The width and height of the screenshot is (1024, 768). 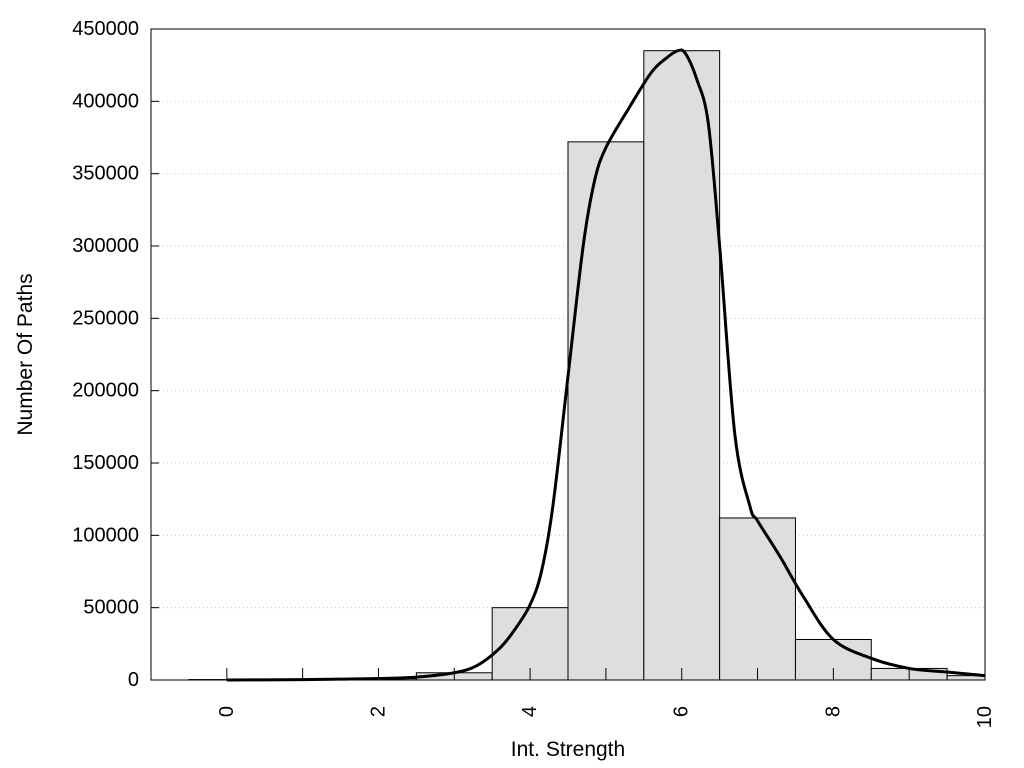 I want to click on x-tick-label: 2, so click(x=378, y=711).